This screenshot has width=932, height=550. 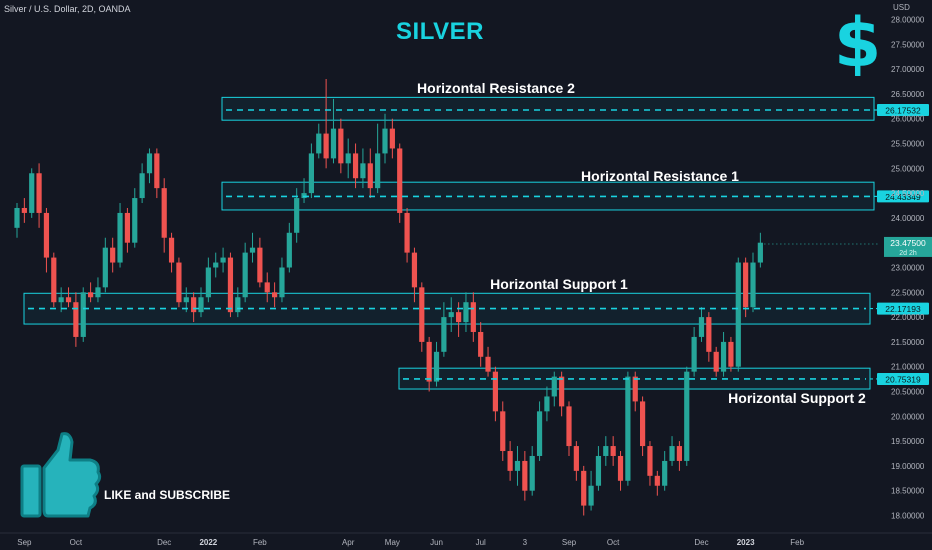 I want to click on last-price-label: 23.47500, so click(x=908, y=243).